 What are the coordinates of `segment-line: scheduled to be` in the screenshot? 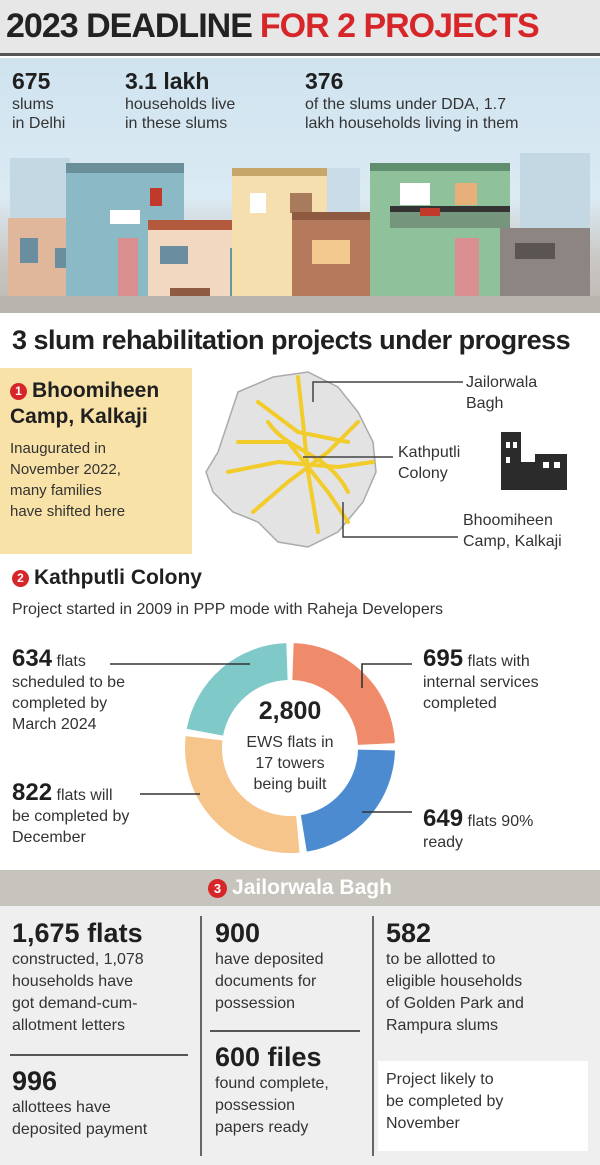 It's located at (68, 682).